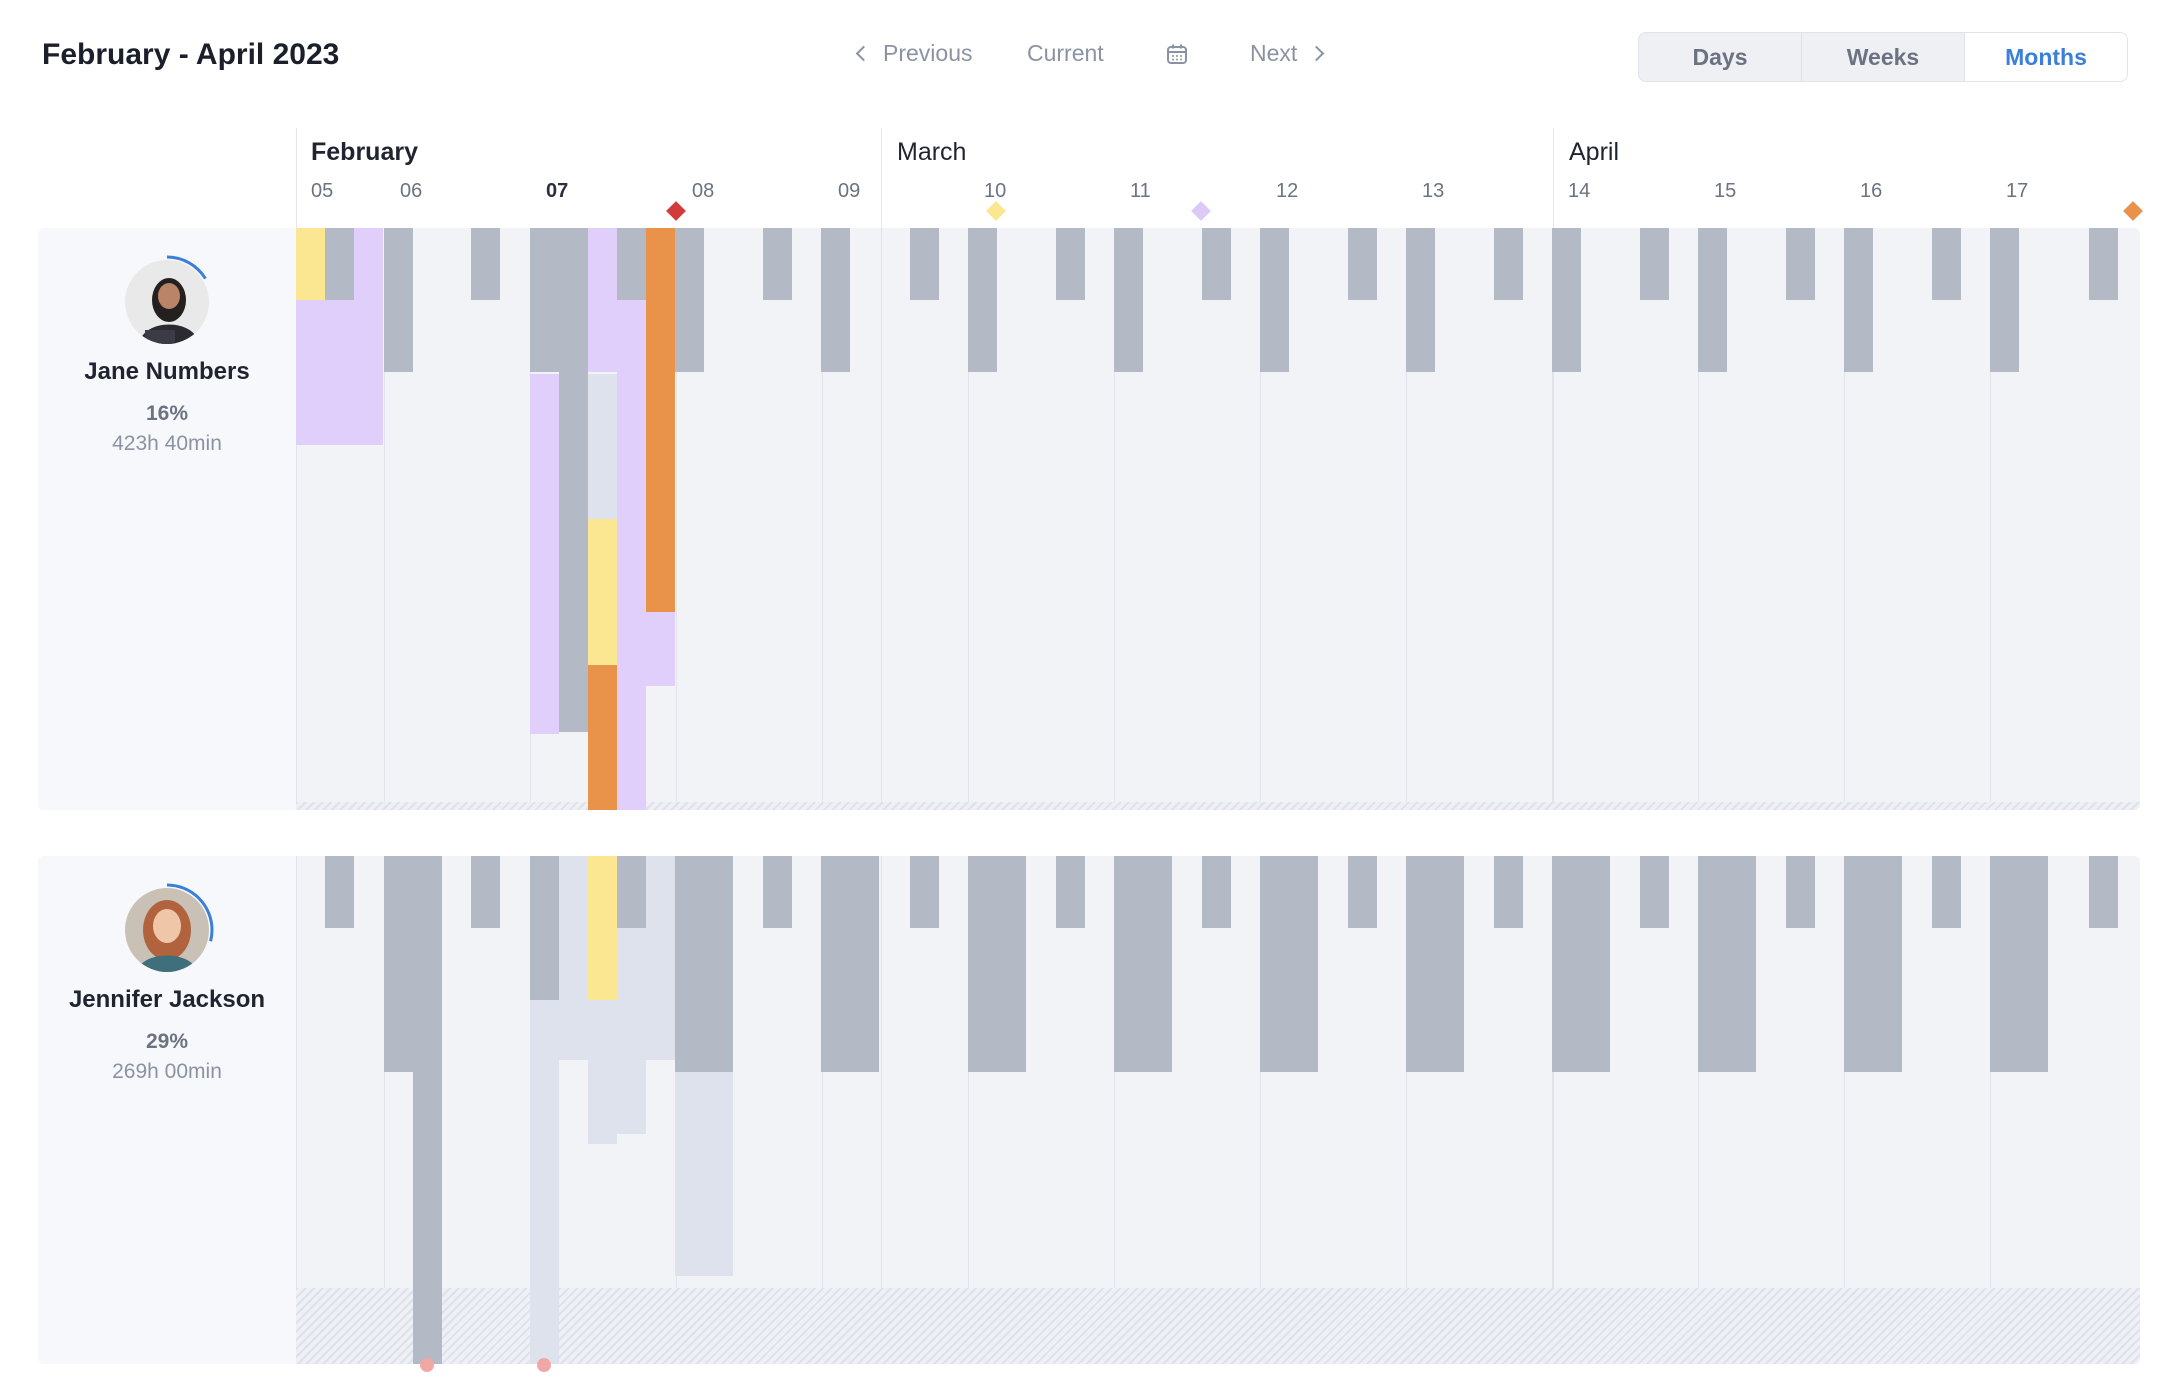 Image resolution: width=2170 pixels, height=1388 pixels. I want to click on calendar-icon, so click(1177, 54).